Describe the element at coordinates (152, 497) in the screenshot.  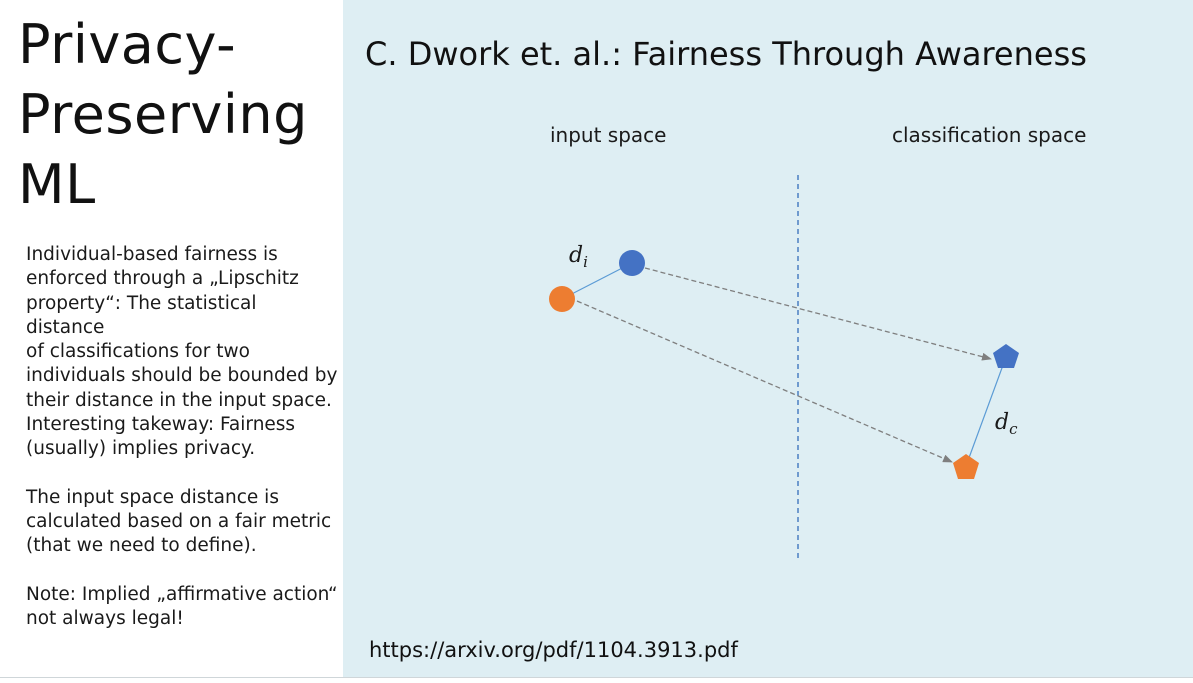
I see `description-line: The input space distance is` at that location.